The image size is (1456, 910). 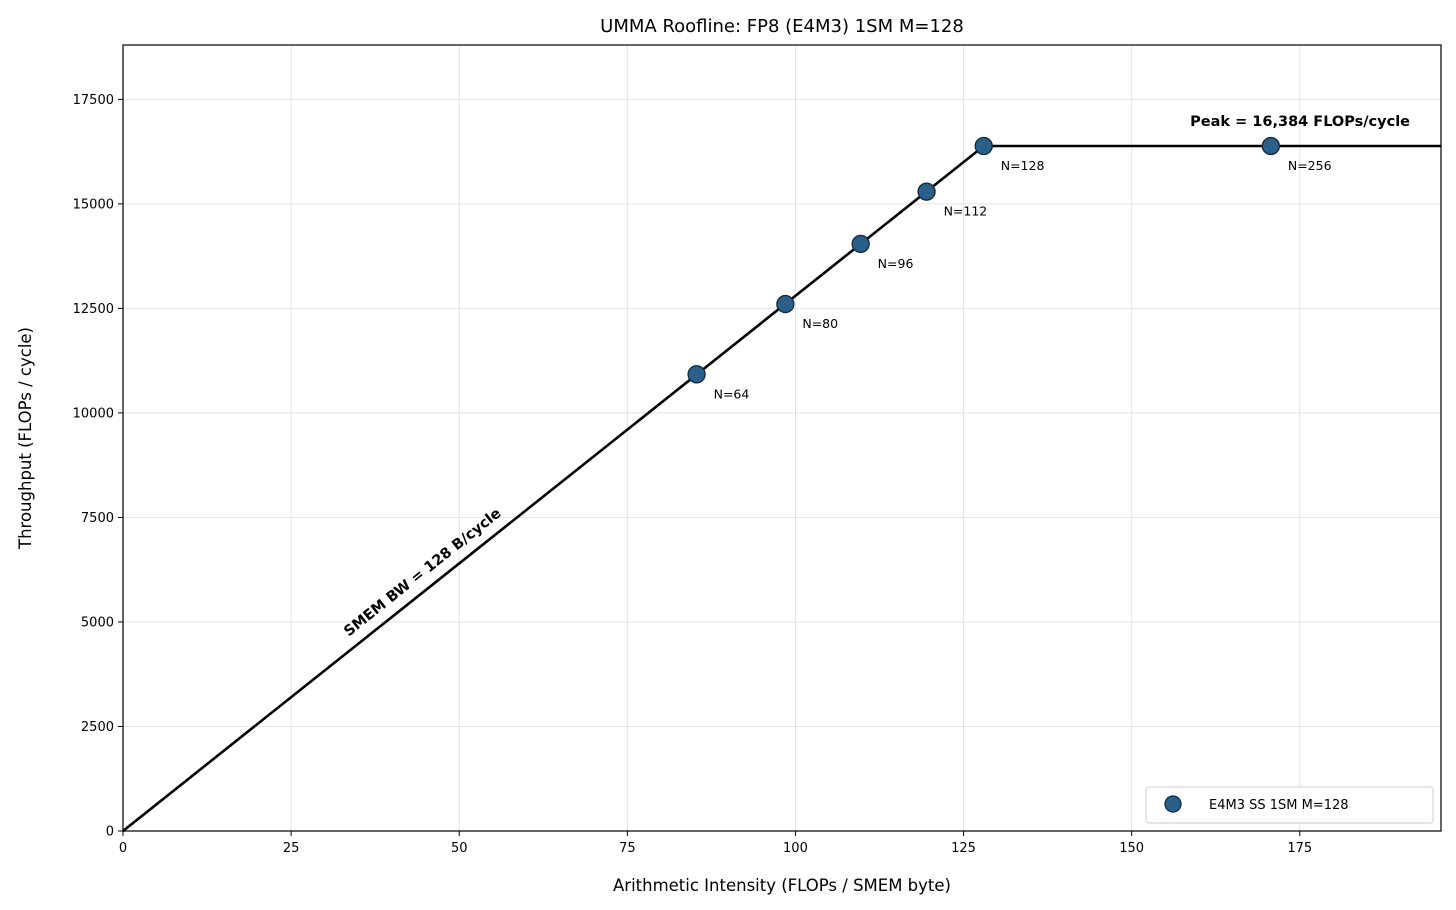 I want to click on y-tick-label: 5000, so click(x=97, y=622).